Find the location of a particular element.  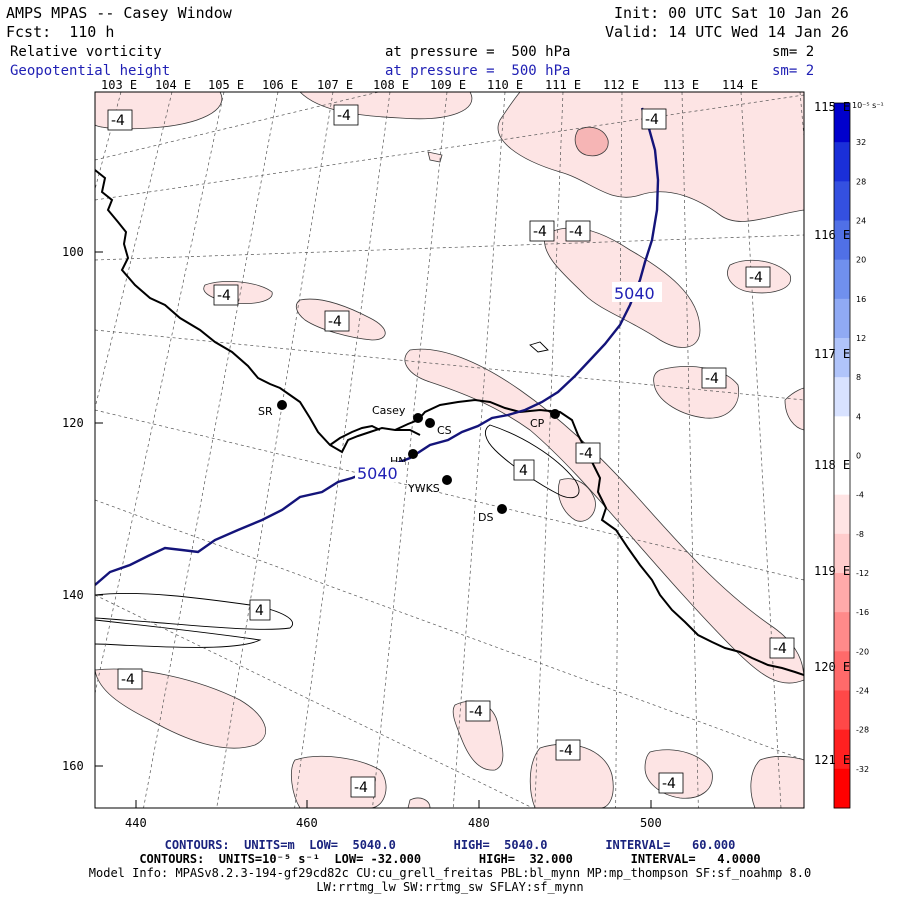

station-label-cp: CP is located at coordinates (537, 423).